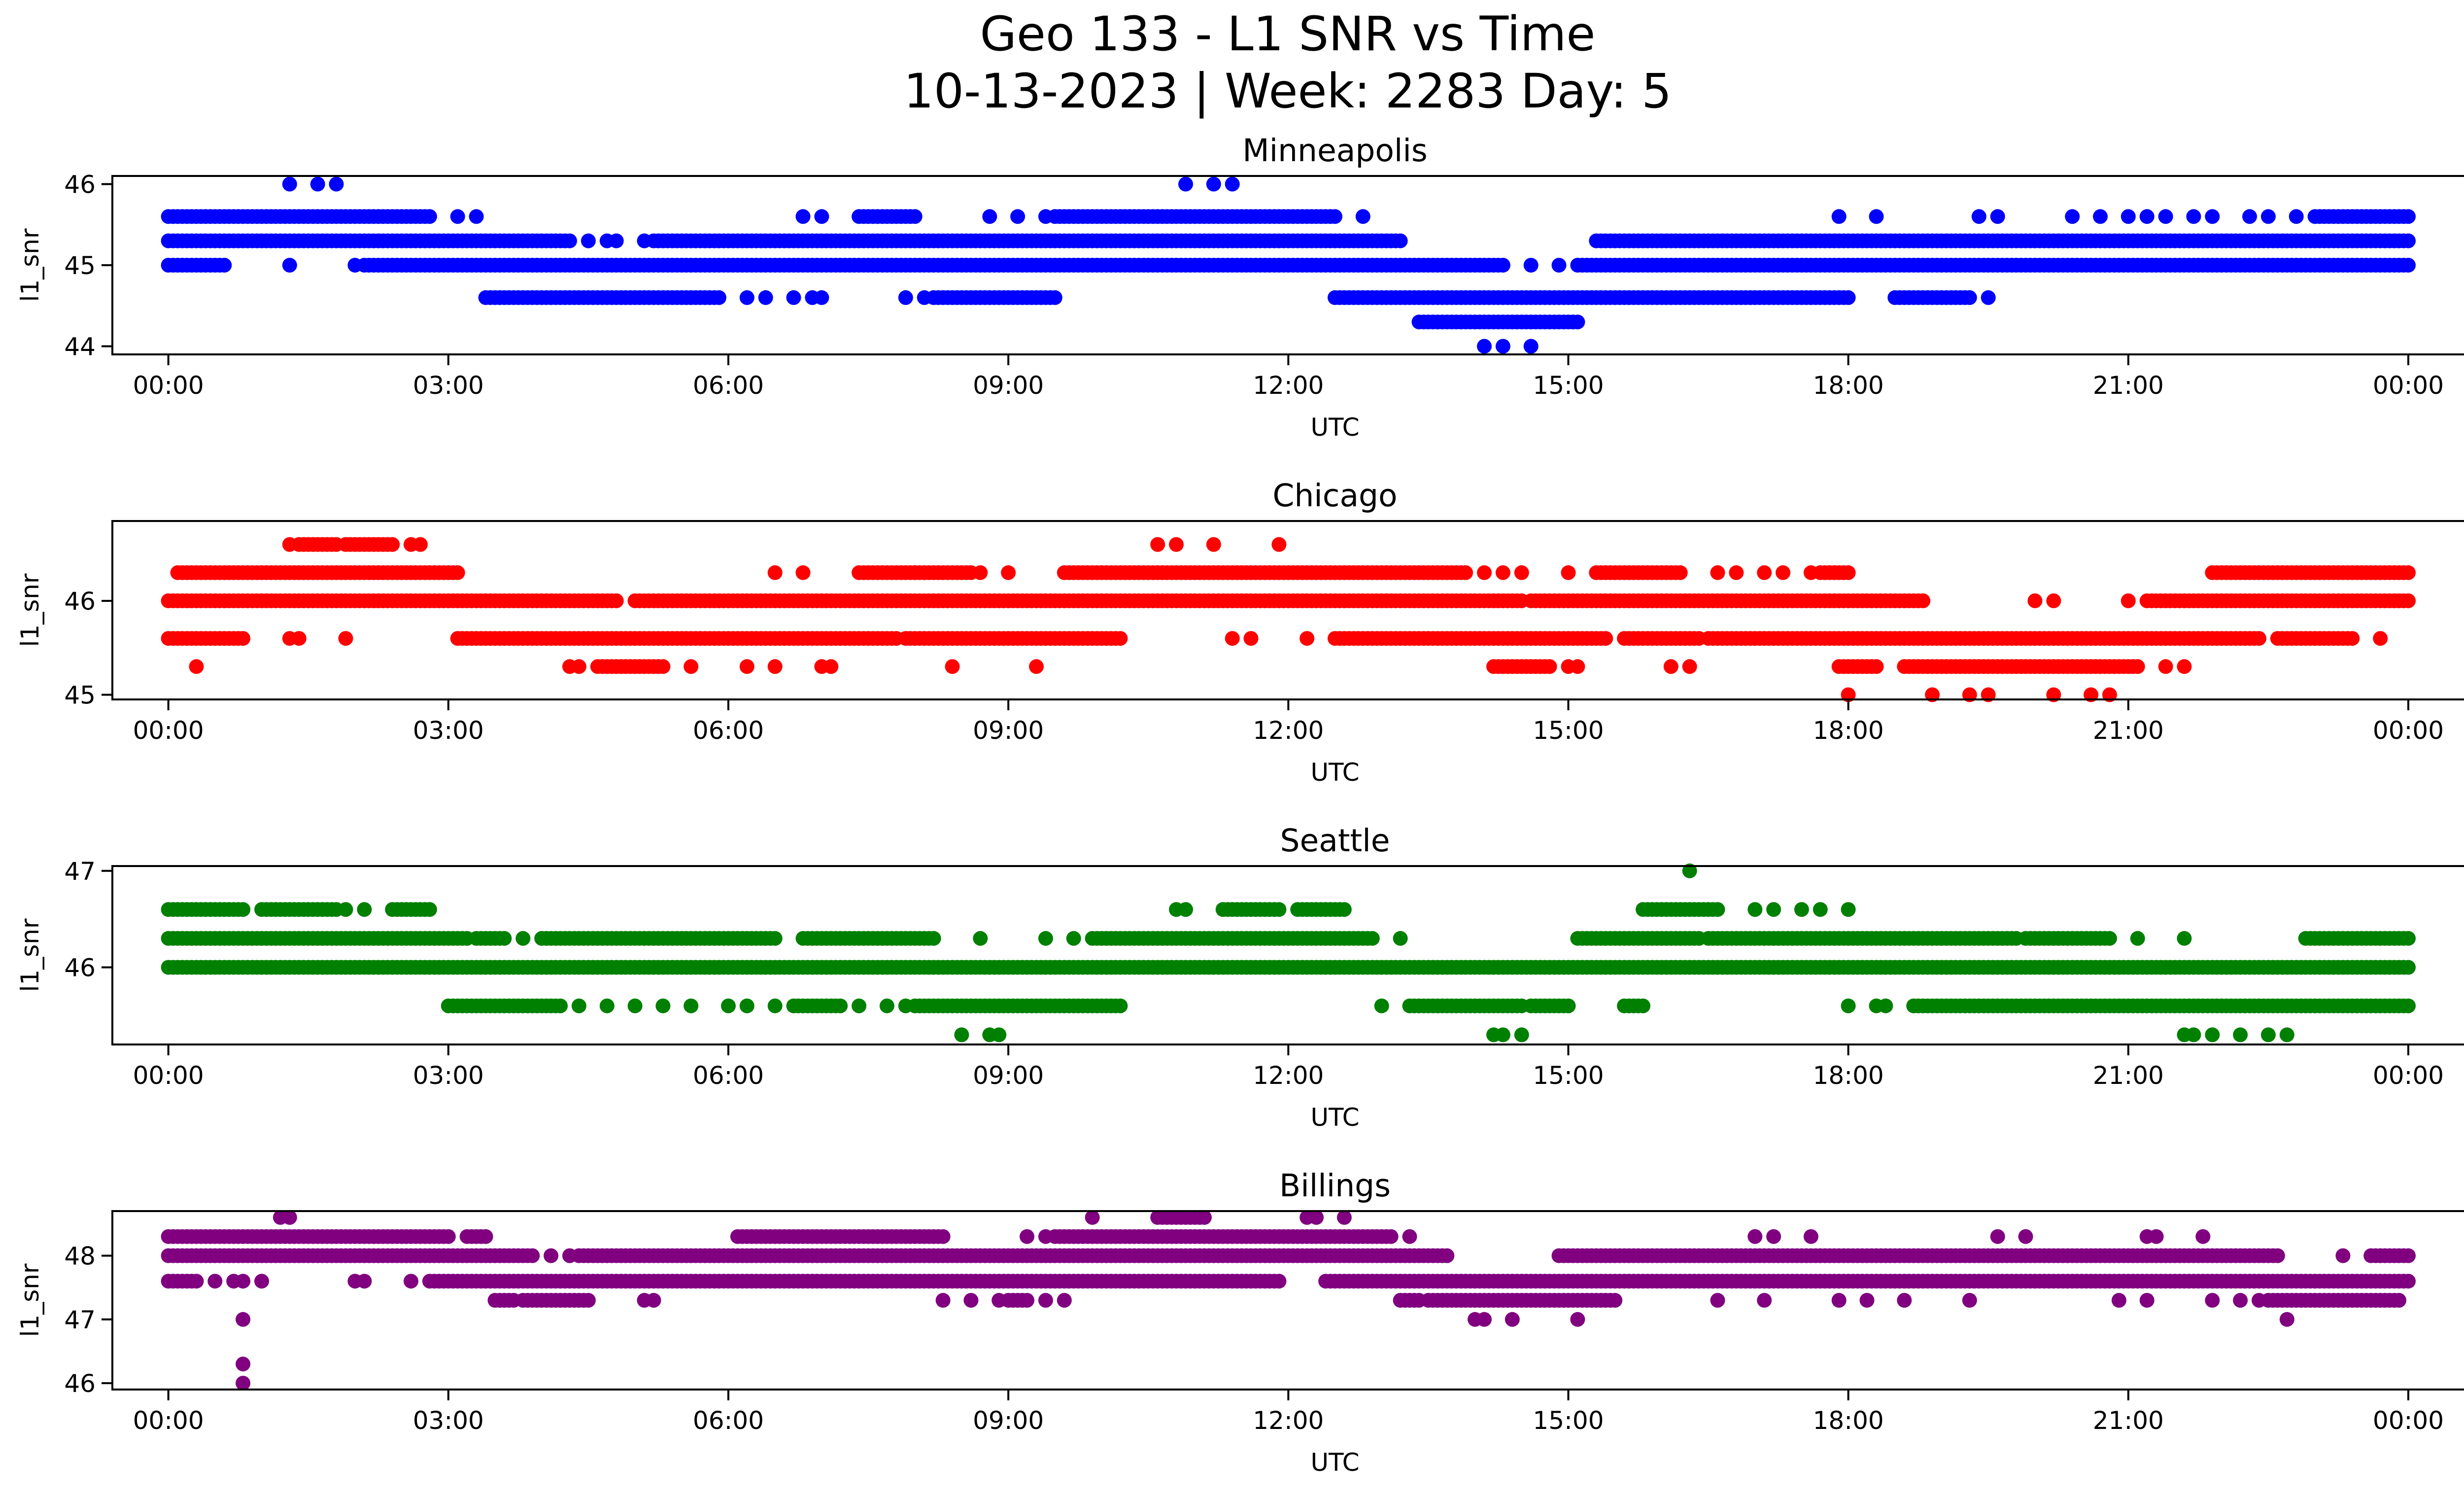  Describe the element at coordinates (1334, 496) in the screenshot. I see `subplot-title: Chicago` at that location.